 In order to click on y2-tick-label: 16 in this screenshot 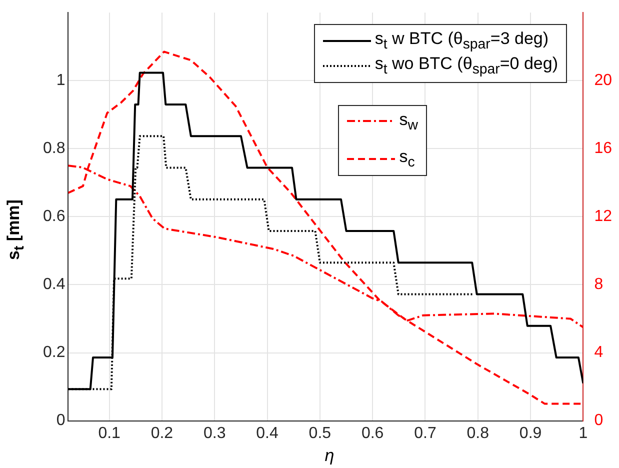, I will do `click(603, 149)`.